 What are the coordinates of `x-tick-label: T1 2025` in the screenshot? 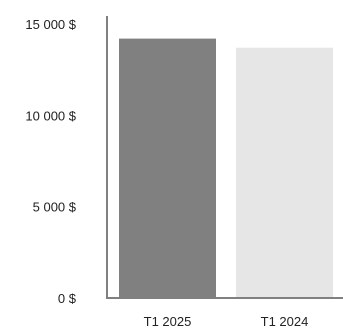 It's located at (168, 321).